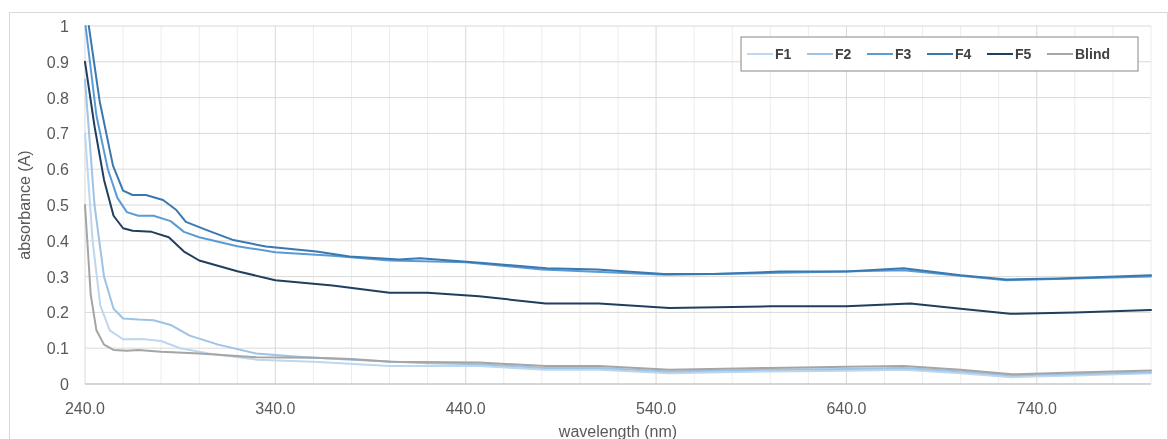  I want to click on y-tick-label: 0.4, so click(58, 241).